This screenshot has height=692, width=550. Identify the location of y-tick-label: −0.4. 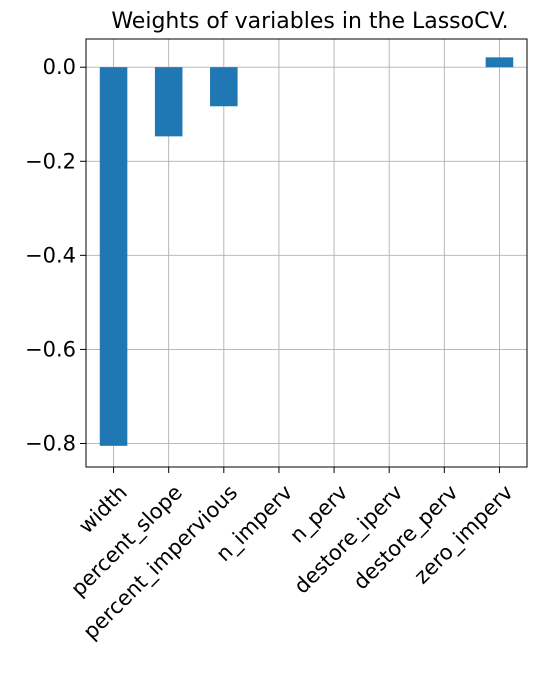
(50, 255).